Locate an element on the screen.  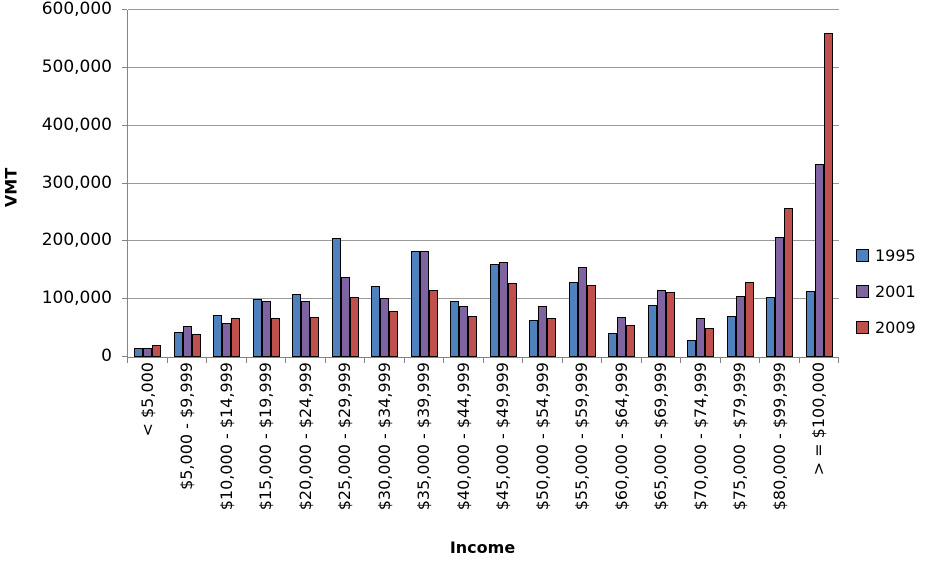
y-tick-label: 600,000 is located at coordinates (76, 9).